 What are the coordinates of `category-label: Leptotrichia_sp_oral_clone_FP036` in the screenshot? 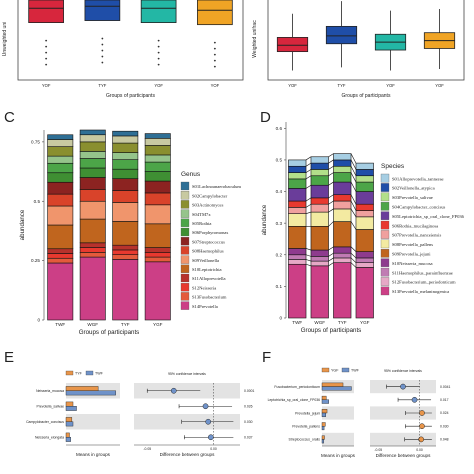 It's located at (294, 400).